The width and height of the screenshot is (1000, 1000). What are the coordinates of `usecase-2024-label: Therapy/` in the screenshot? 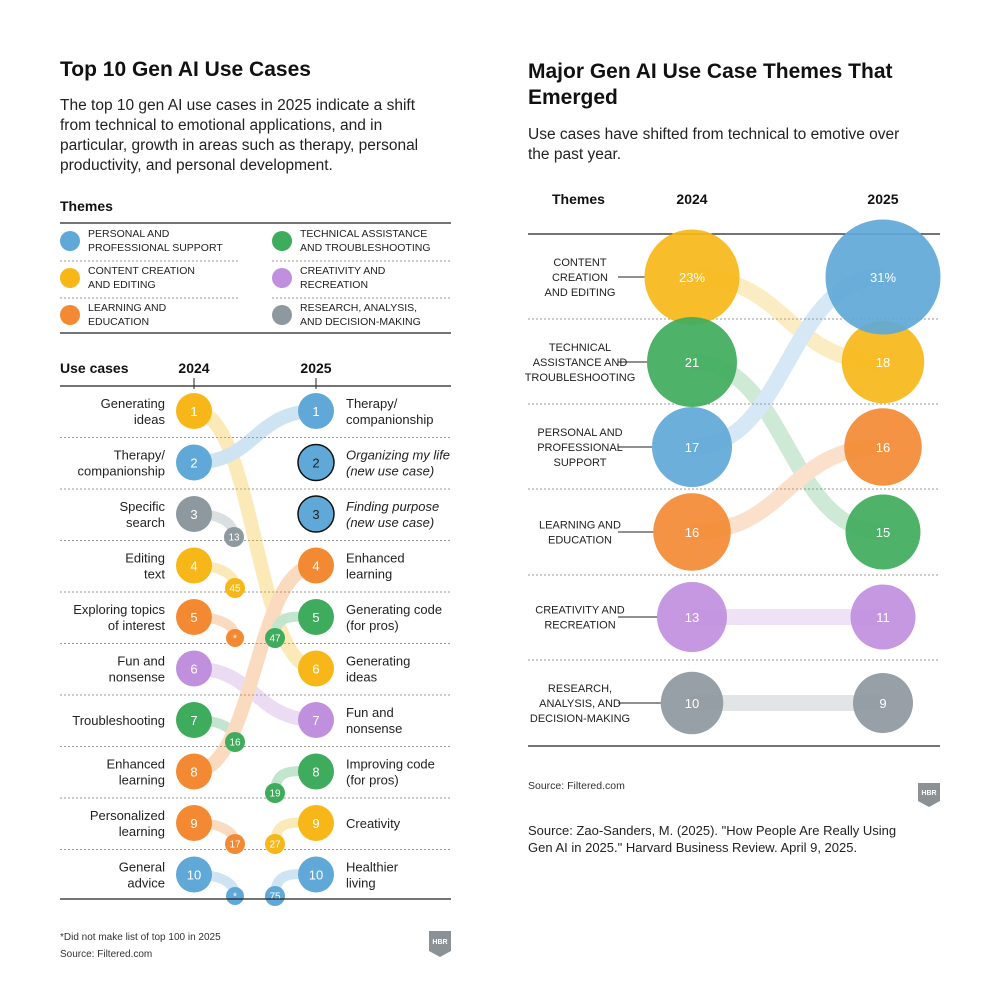 It's located at (140, 455).